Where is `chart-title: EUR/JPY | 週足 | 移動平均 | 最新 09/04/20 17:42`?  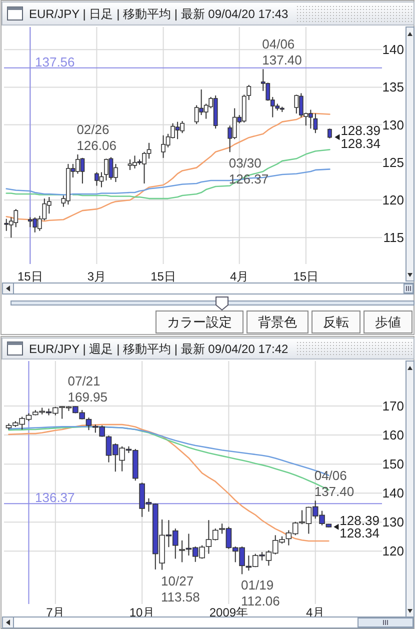
chart-title: EUR/JPY | 週足 | 移動平均 | 最新 09/04/20 17:42 is located at coordinates (159, 349).